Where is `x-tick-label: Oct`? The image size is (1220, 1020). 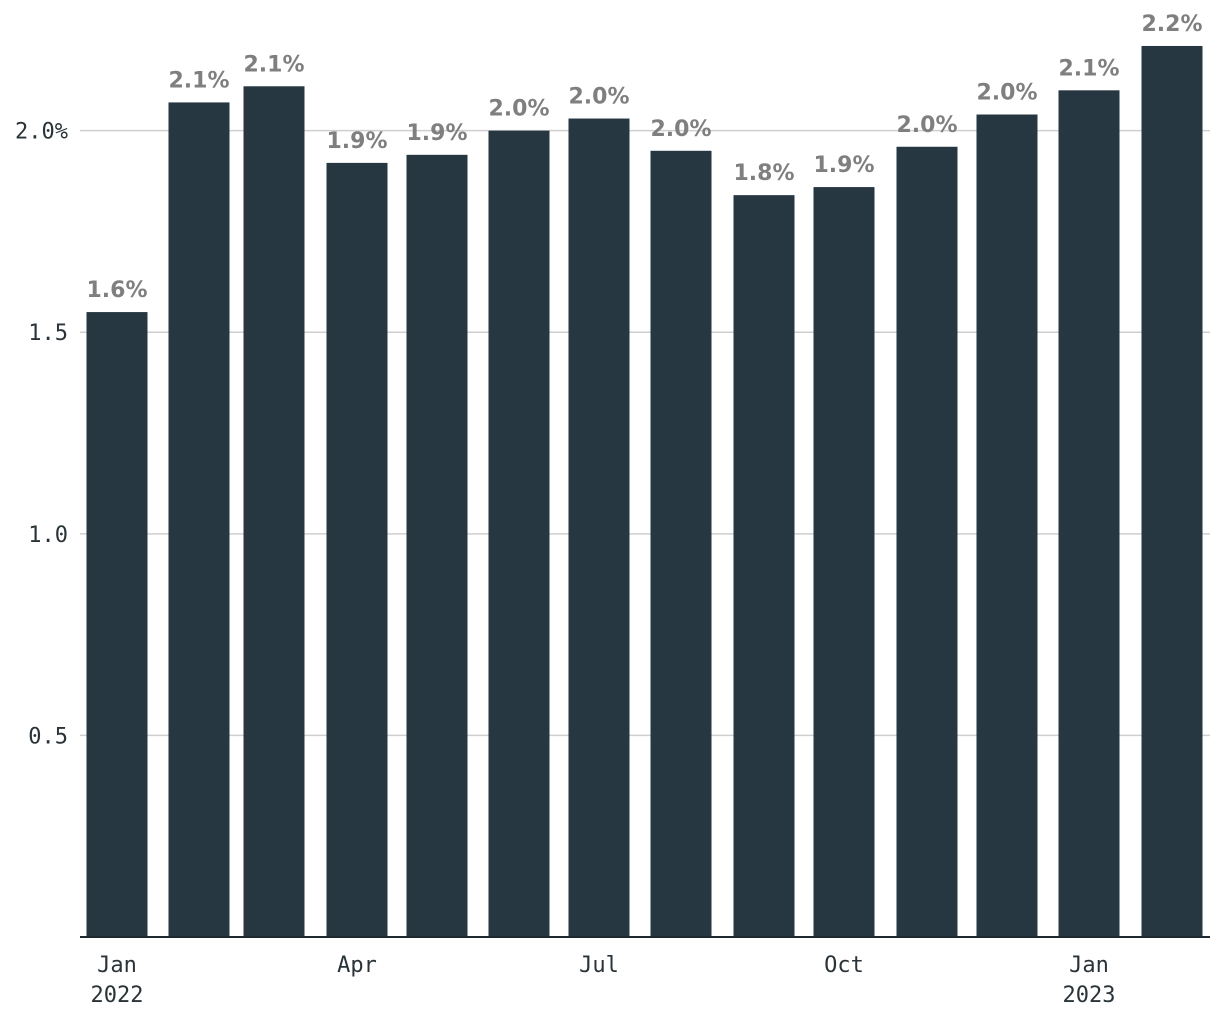
x-tick-label: Oct is located at coordinates (844, 965).